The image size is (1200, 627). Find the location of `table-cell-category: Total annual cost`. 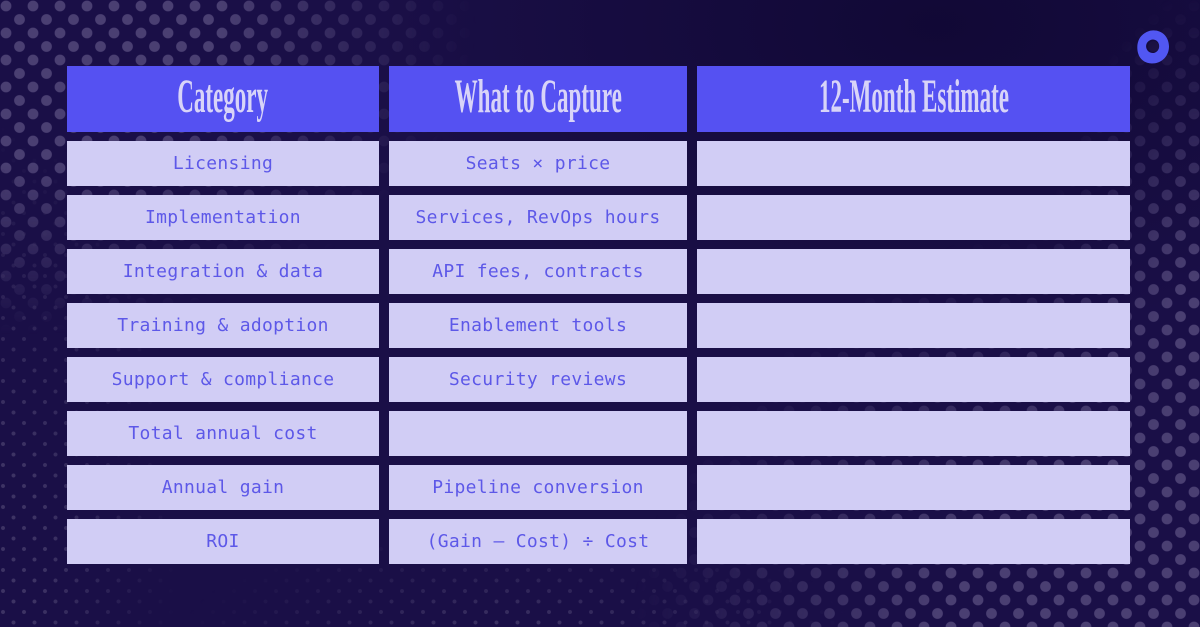

table-cell-category: Total annual cost is located at coordinates (223, 433).